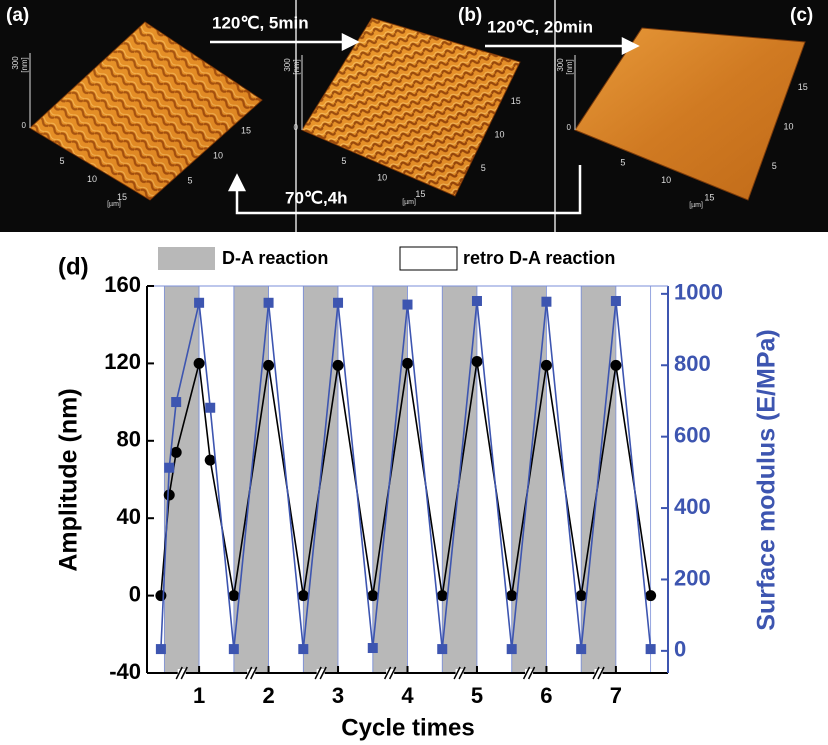 Image resolution: width=828 pixels, height=745 pixels. I want to click on x-tick-label: 3, so click(338, 695).